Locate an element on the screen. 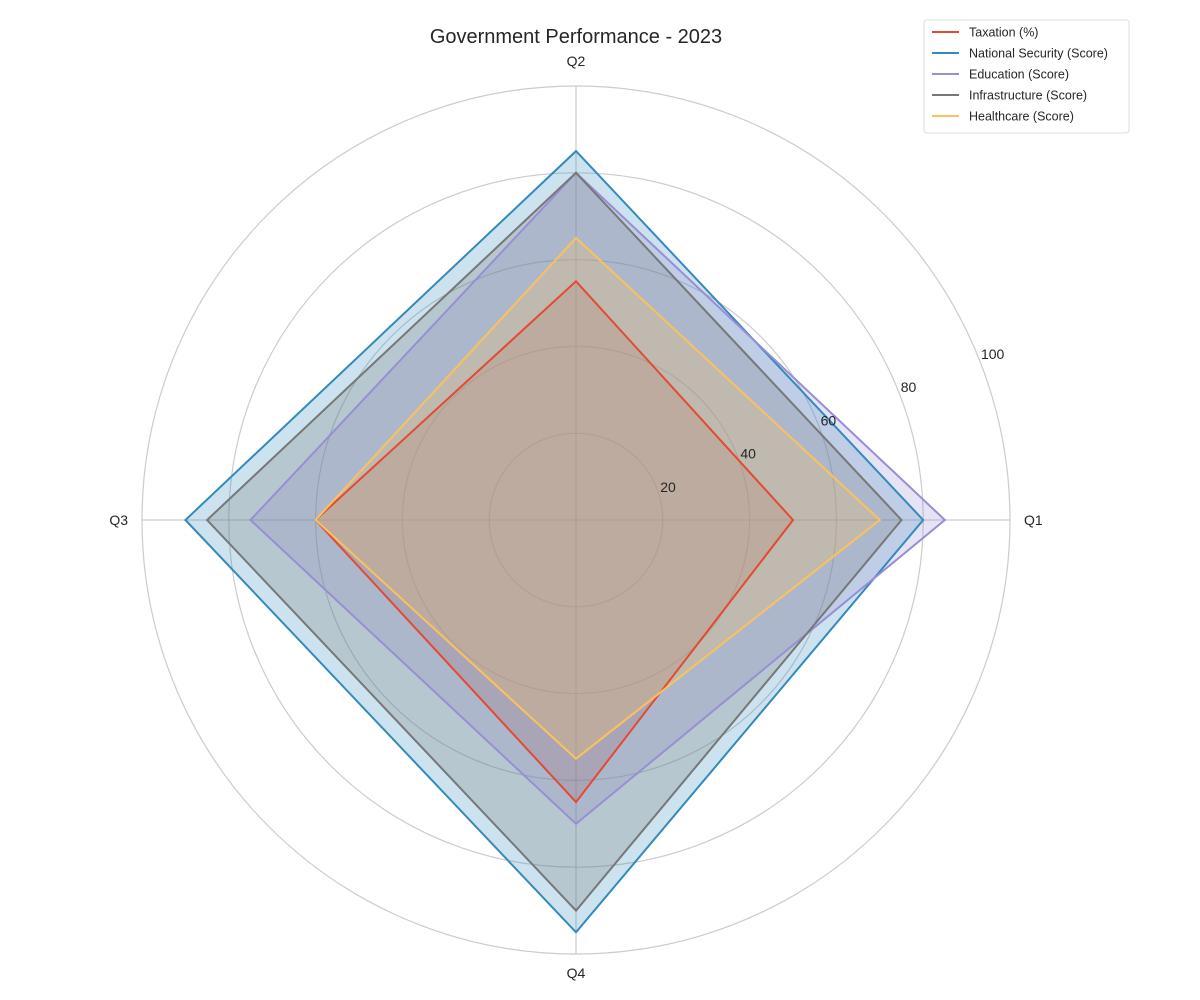  legend-item-label: Infrastructure (Score) is located at coordinates (1028, 96).